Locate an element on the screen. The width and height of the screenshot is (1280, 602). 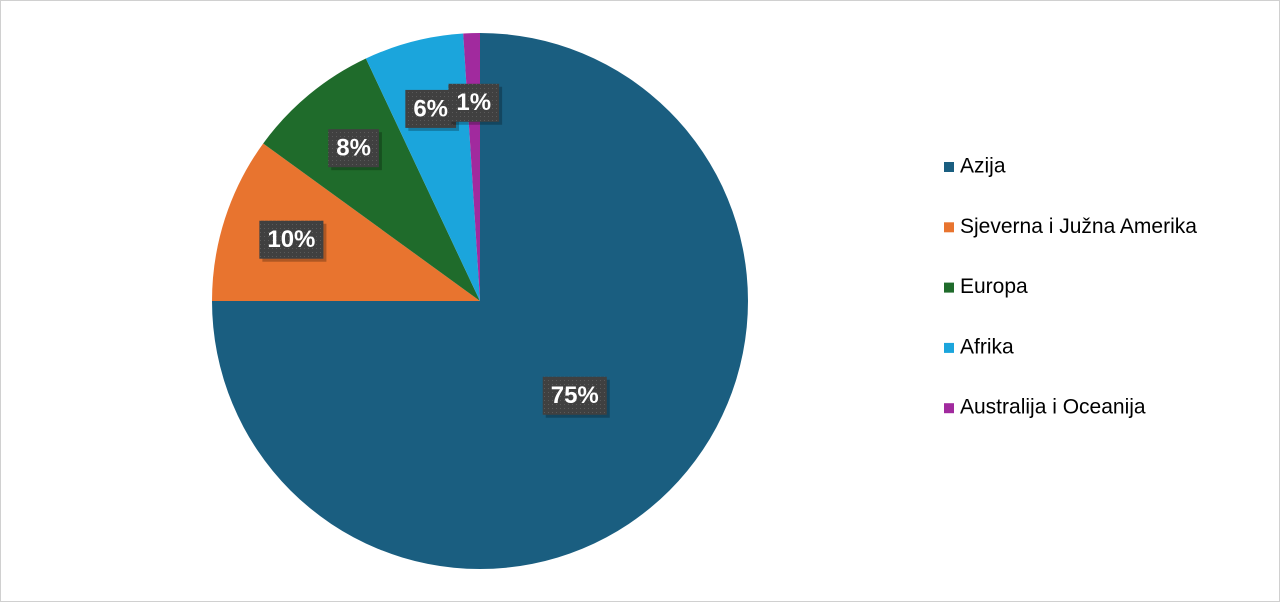
data-label: 1% is located at coordinates (475, 104).